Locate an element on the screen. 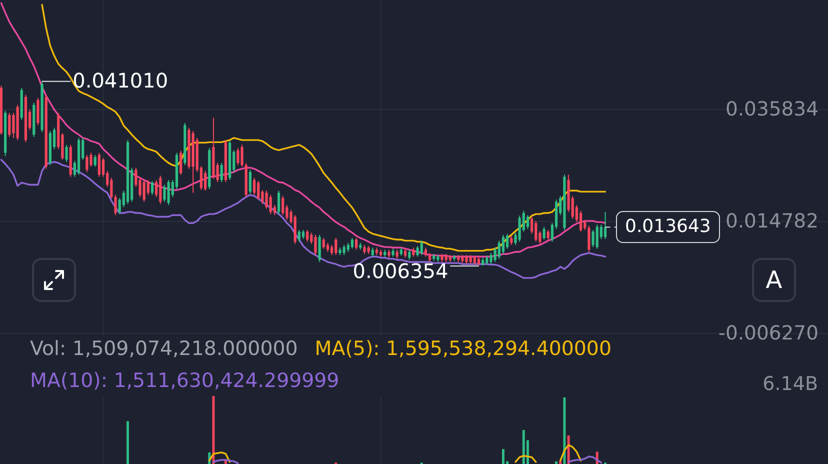 This screenshot has height=464, width=828. y-tick-label: -0.006270 is located at coordinates (768, 333).